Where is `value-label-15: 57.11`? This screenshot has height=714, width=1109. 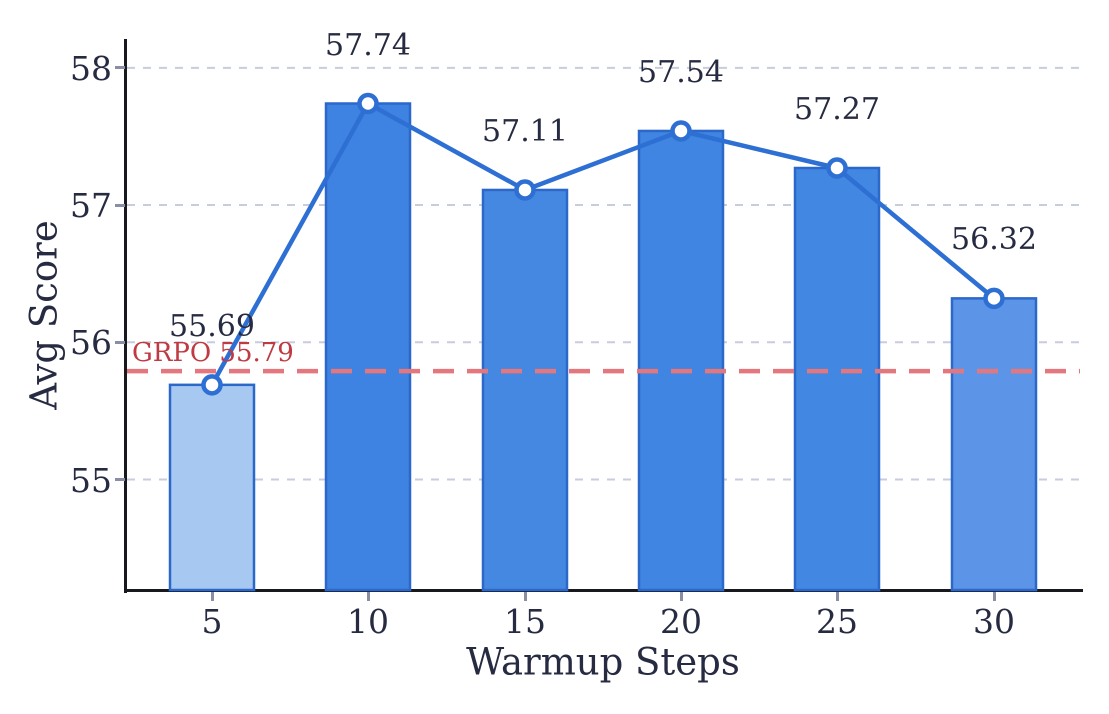
value-label-15: 57.11 is located at coordinates (525, 131).